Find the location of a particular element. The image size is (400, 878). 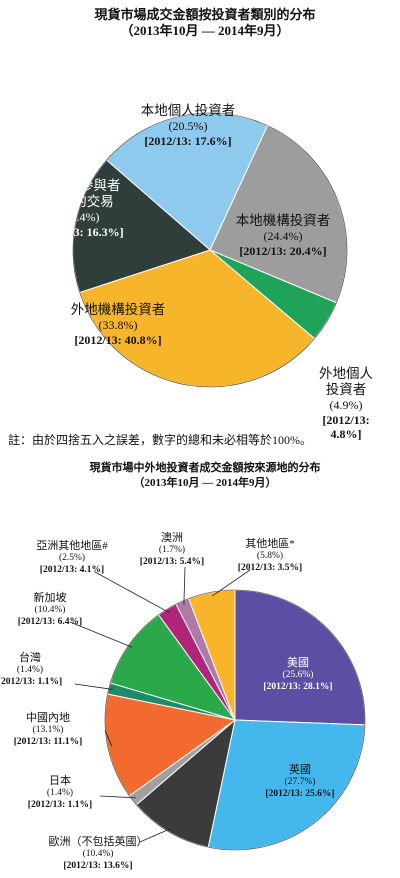

slice-value: (5.8%) is located at coordinates (270, 556).